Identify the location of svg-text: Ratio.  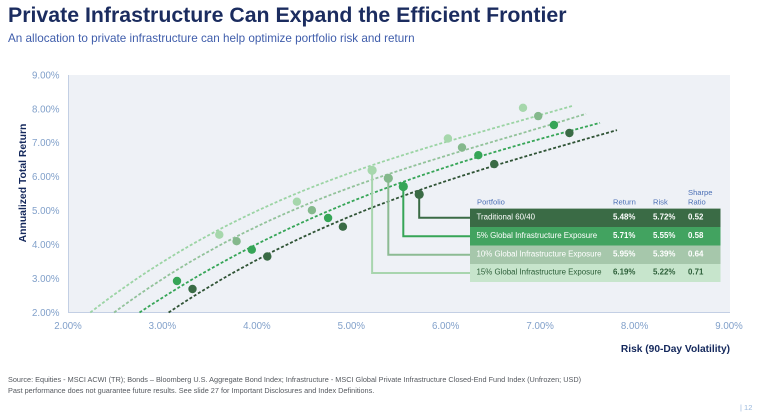
(697, 202).